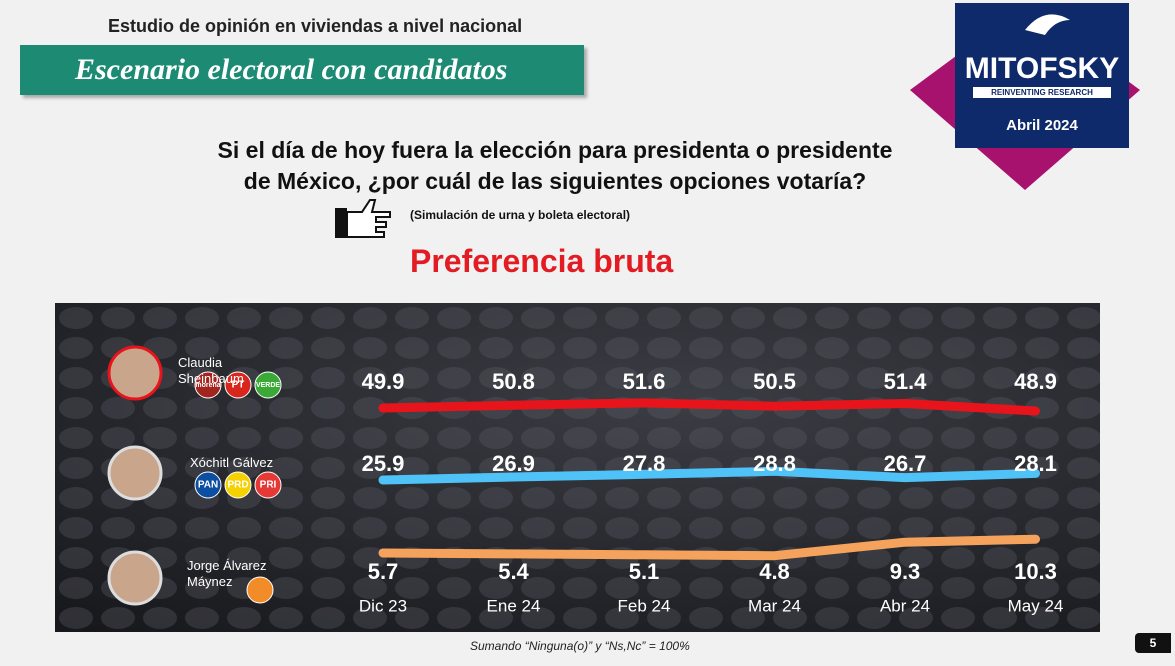 This screenshot has width=1175, height=666. Describe the element at coordinates (513, 463) in the screenshot. I see `data-label: 26.9` at that location.